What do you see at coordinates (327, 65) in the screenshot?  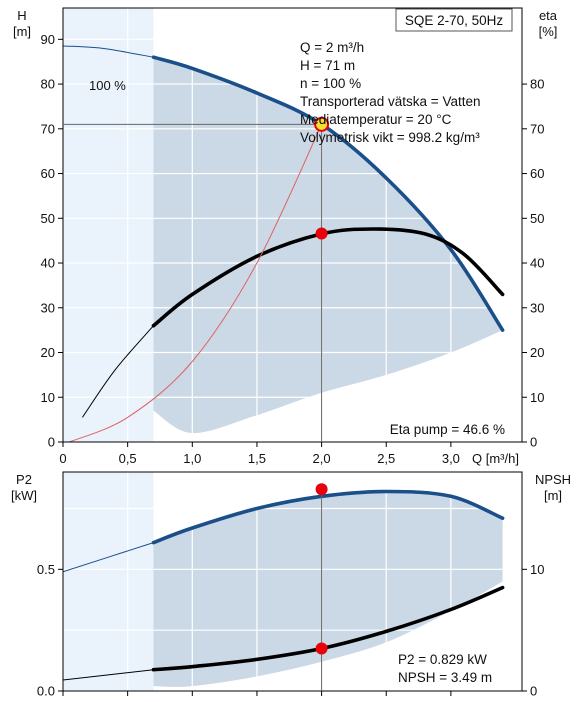 I see `info-line-h: H = 71 m` at bounding box center [327, 65].